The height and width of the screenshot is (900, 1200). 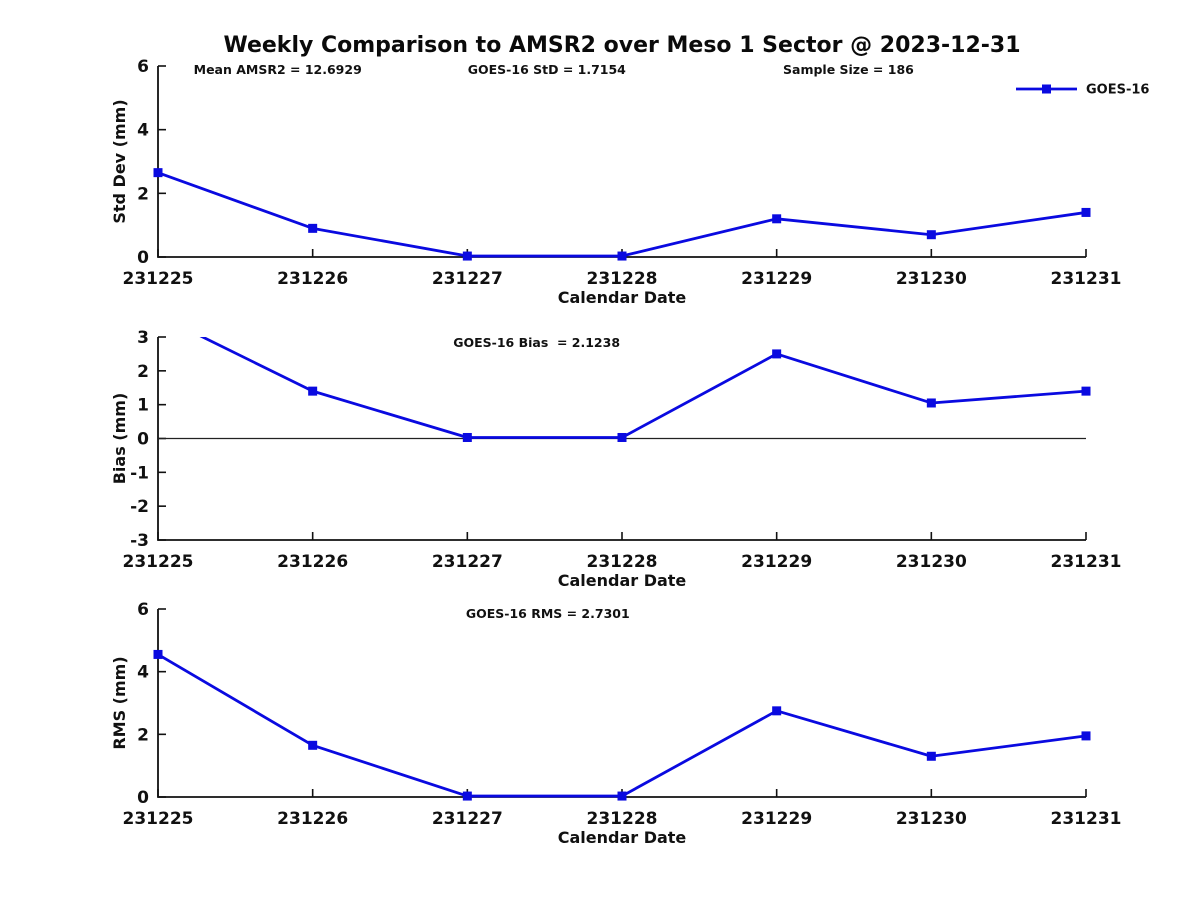 I want to click on y-axis-title: RMS (mm), so click(x=119, y=702).